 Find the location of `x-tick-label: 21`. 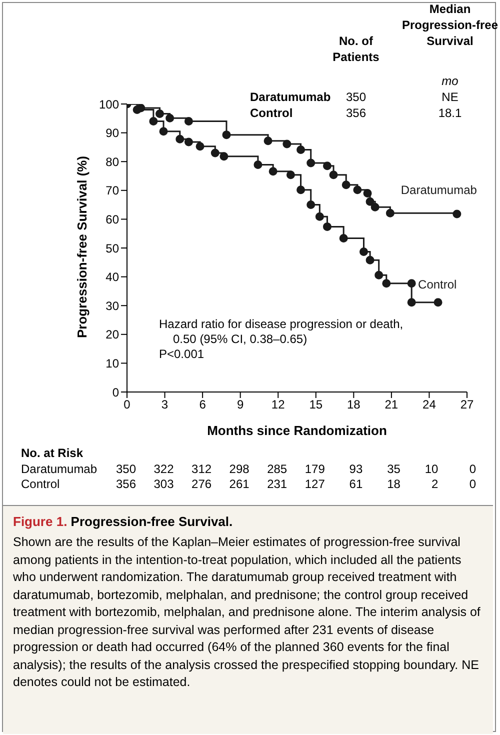

x-tick-label: 21 is located at coordinates (391, 405).